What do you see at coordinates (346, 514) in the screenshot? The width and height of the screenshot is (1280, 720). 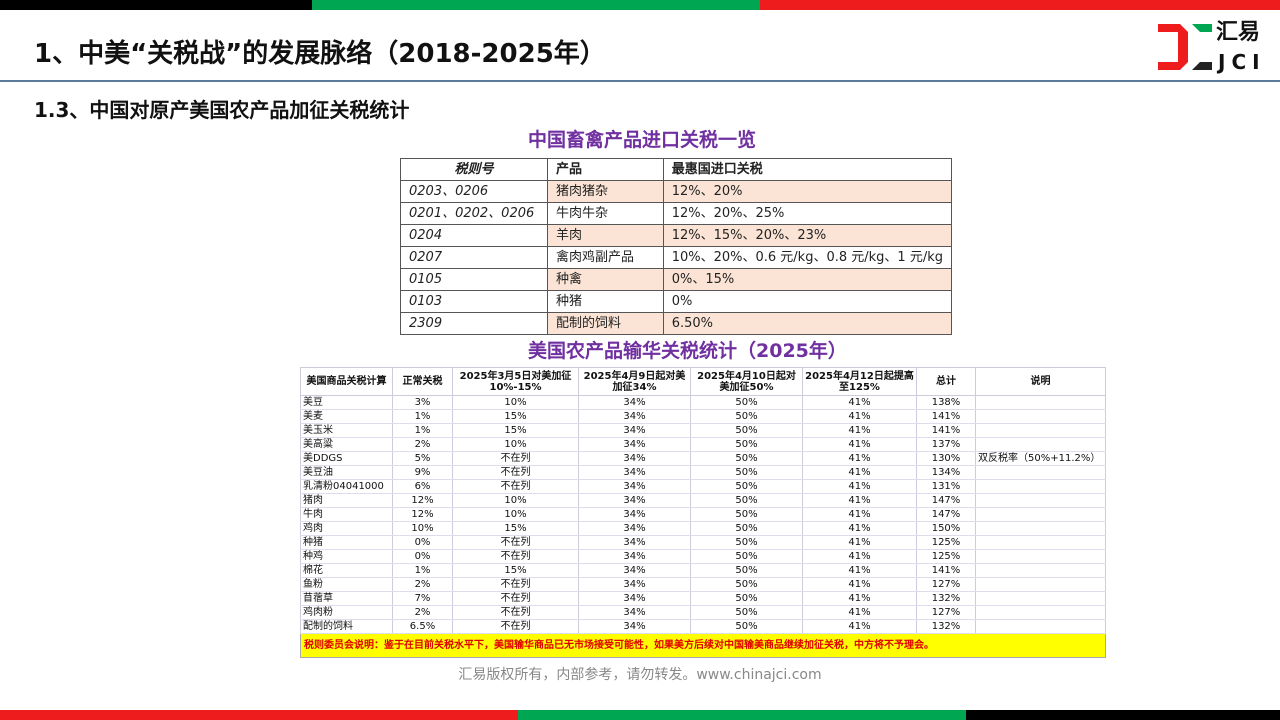 I see `commodity: 牛肉` at bounding box center [346, 514].